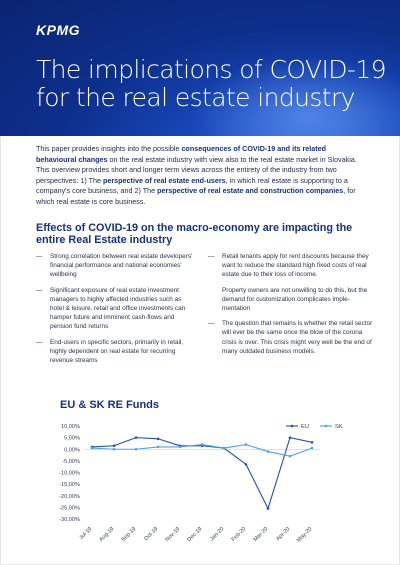 This screenshot has width=400, height=565. I want to click on x-tick-label: Nov-19, so click(172, 534).